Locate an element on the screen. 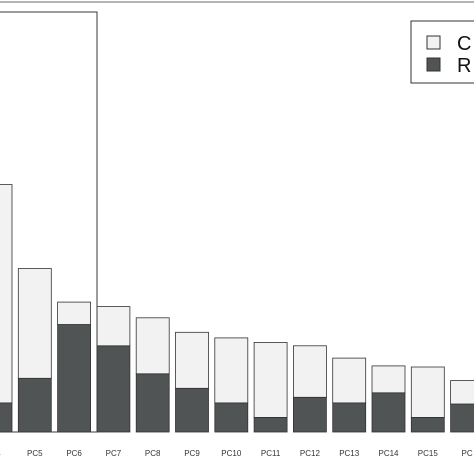 The width and height of the screenshot is (474, 474). x-tick-label-pc5: PC5 is located at coordinates (35, 453).